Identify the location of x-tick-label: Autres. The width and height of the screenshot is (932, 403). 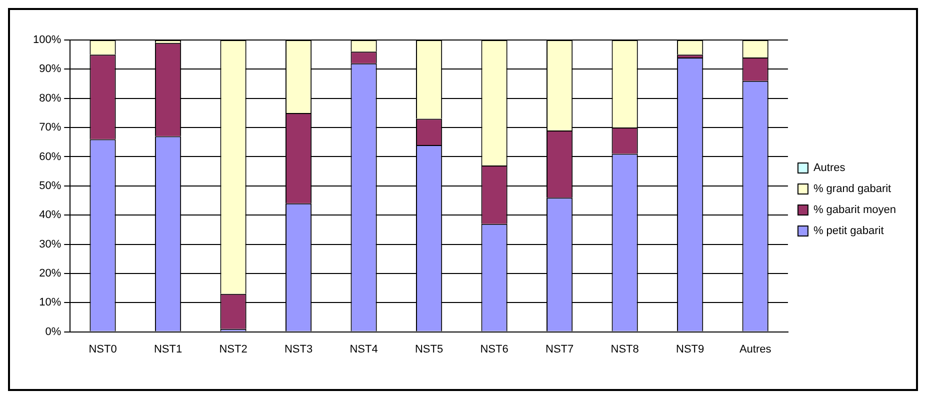
(755, 349).